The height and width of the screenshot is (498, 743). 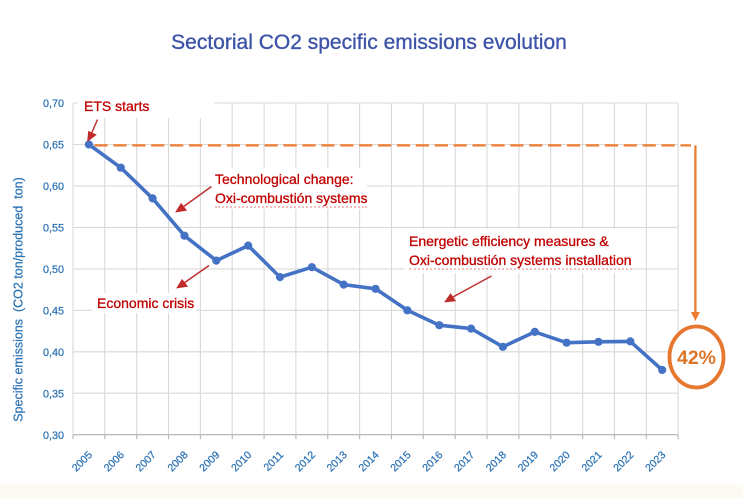 I want to click on svg-text: 0,40, so click(x=53, y=353).